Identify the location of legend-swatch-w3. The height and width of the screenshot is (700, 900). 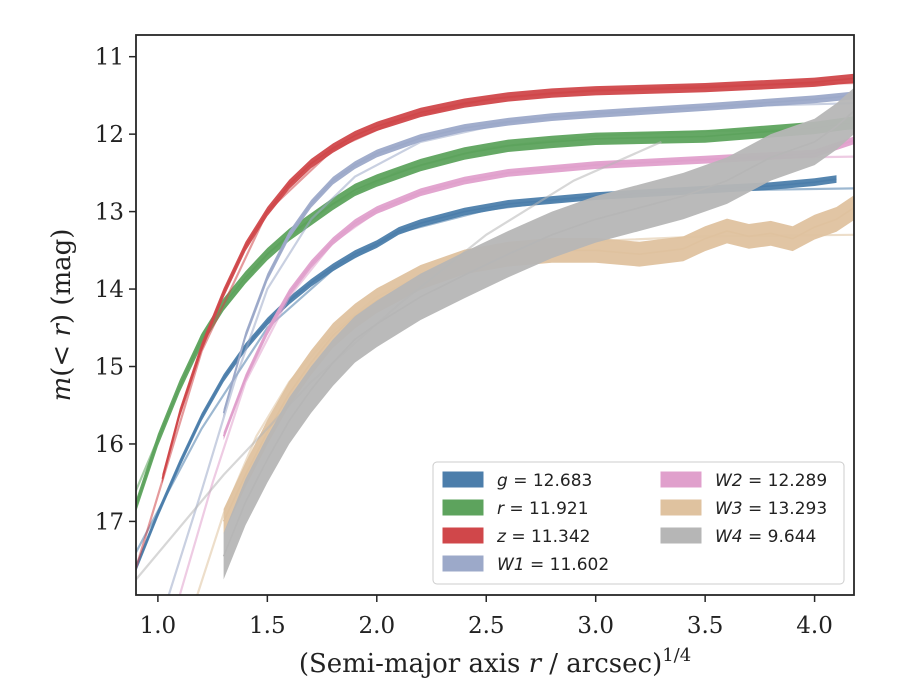
(681, 507).